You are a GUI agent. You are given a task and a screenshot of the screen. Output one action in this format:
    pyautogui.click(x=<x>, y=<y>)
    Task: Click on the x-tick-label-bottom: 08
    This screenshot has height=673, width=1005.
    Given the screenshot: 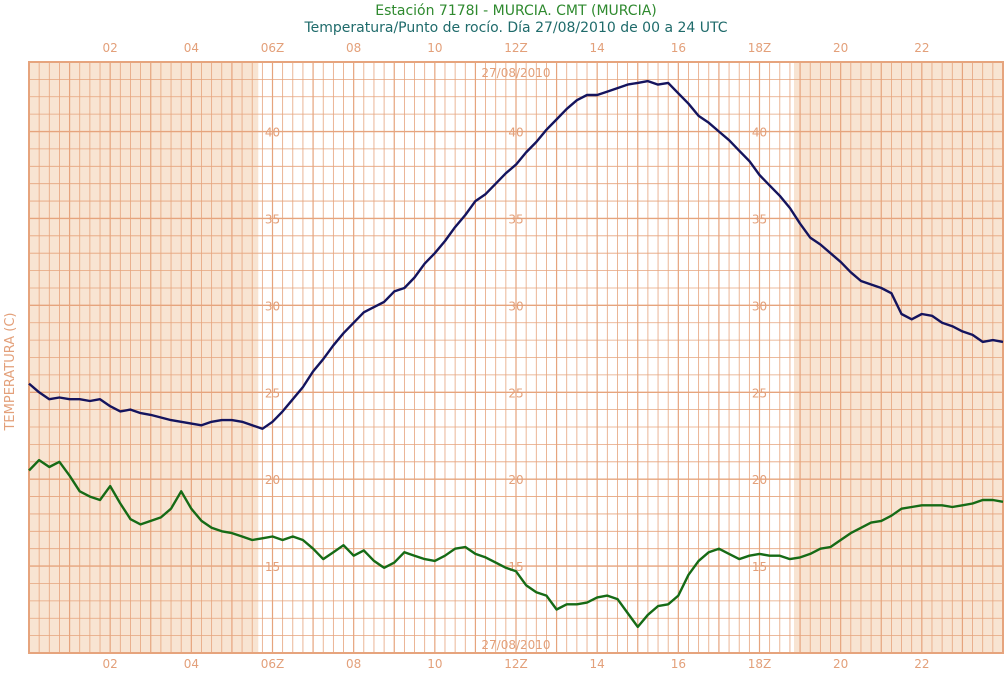 What is the action you would take?
    pyautogui.click(x=353, y=664)
    